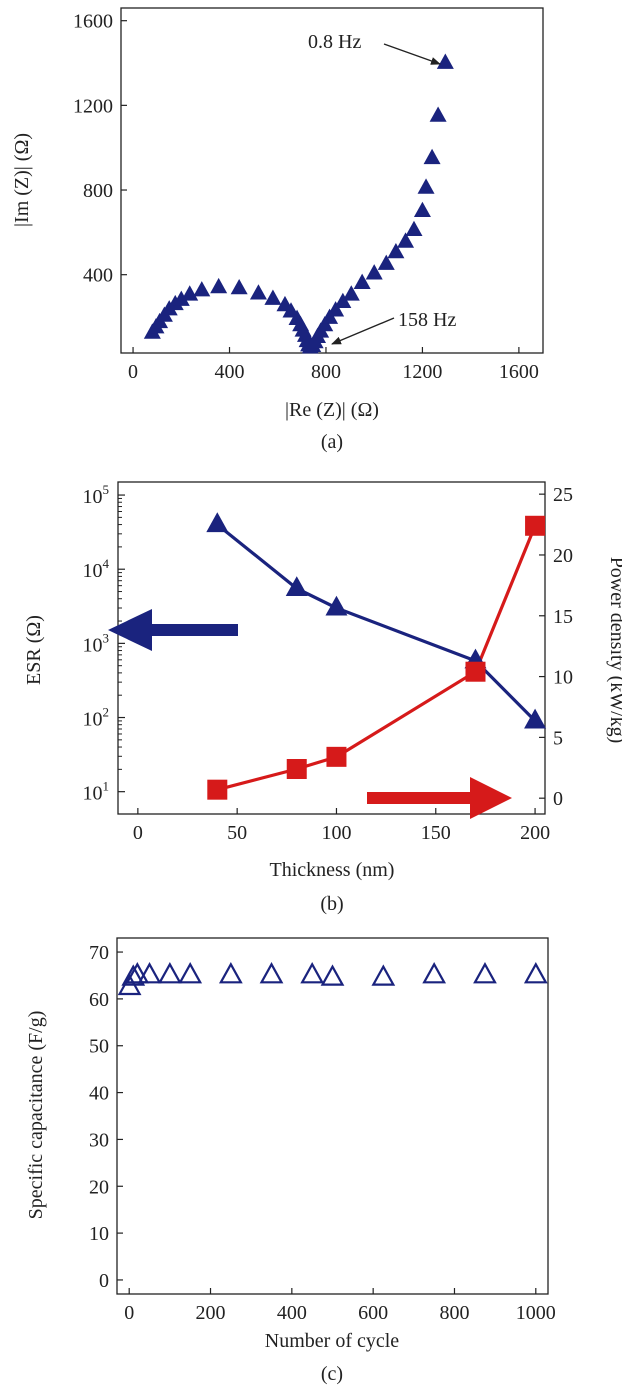 This screenshot has height=1385, width=622. What do you see at coordinates (34, 650) in the screenshot?
I see `panel-b-left-y-axis-title: ESR (Ω)` at bounding box center [34, 650].